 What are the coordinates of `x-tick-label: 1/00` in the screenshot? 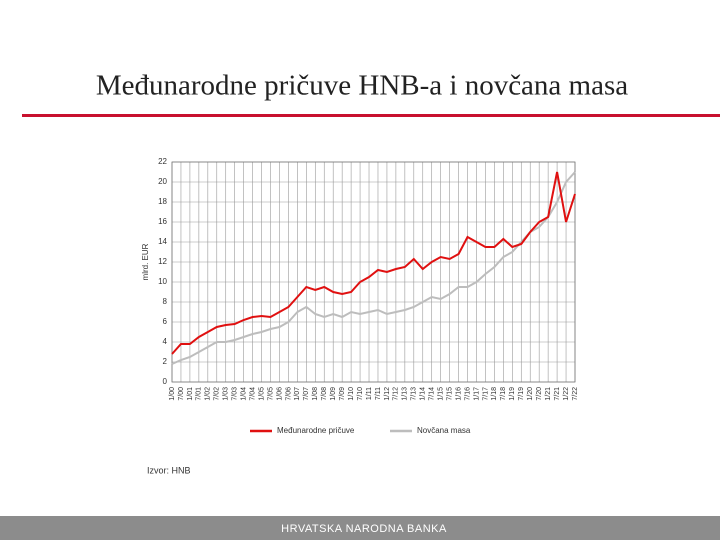 It's located at (172, 394).